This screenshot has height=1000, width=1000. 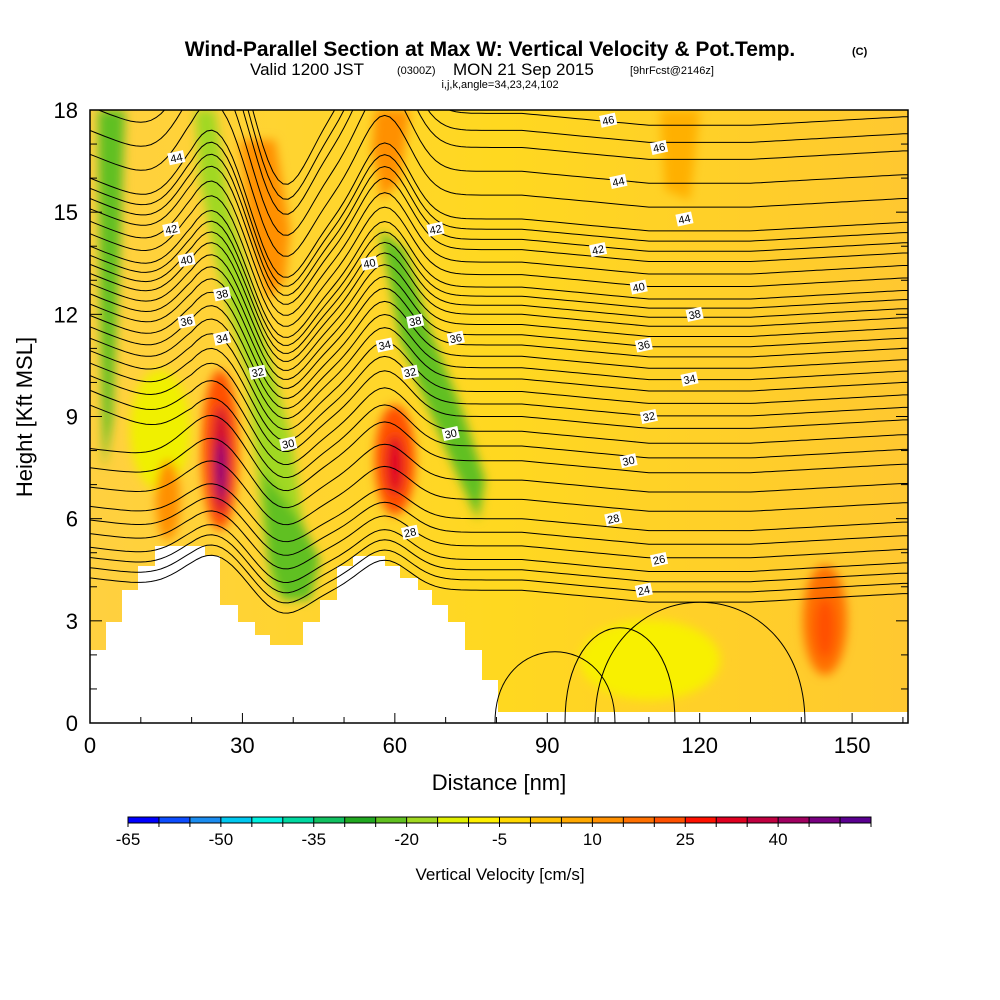 What do you see at coordinates (494, 832) in the screenshot?
I see `colorbar: -65 -50 -35 -20 -5 10 25 40` at bounding box center [494, 832].